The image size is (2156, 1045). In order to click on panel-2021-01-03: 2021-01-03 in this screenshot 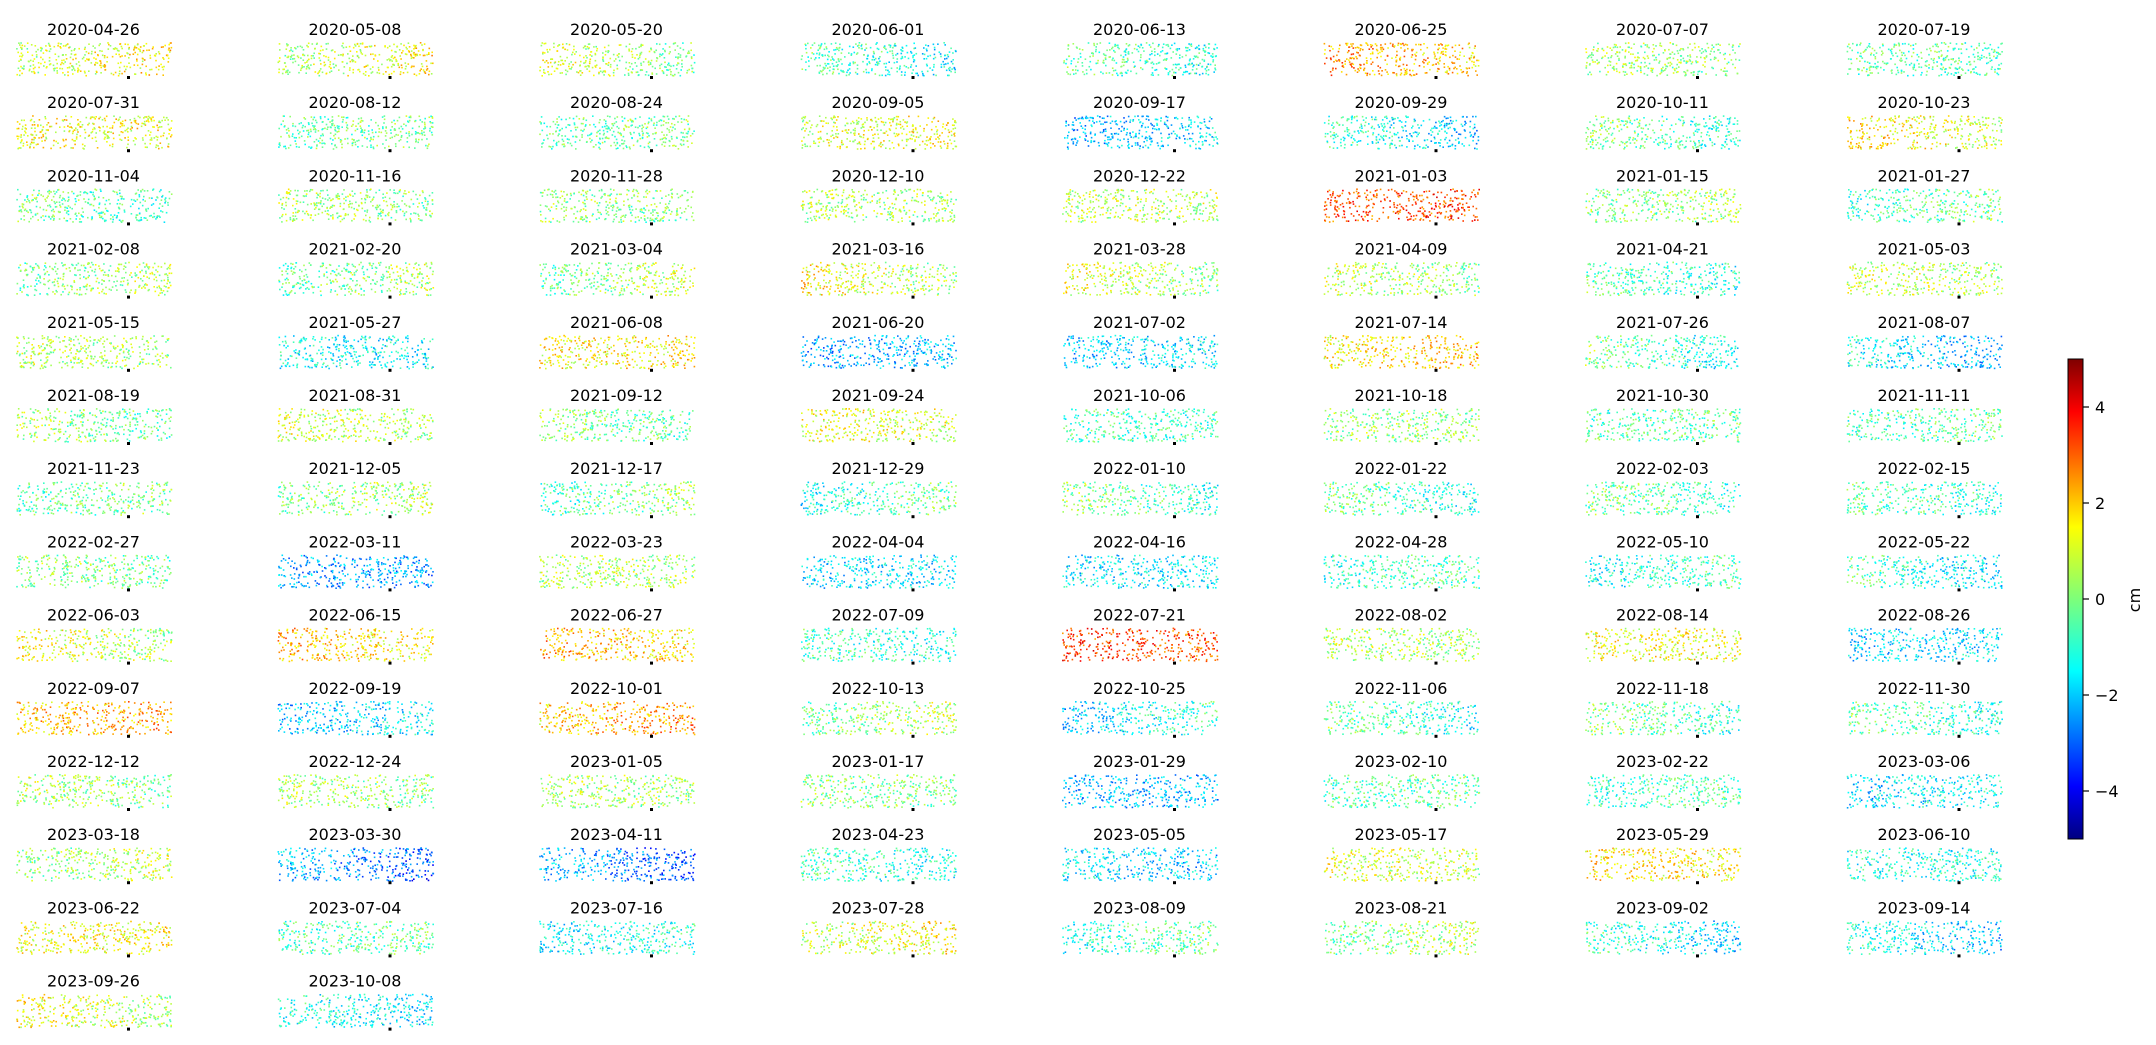, I will do `click(1401, 196)`.